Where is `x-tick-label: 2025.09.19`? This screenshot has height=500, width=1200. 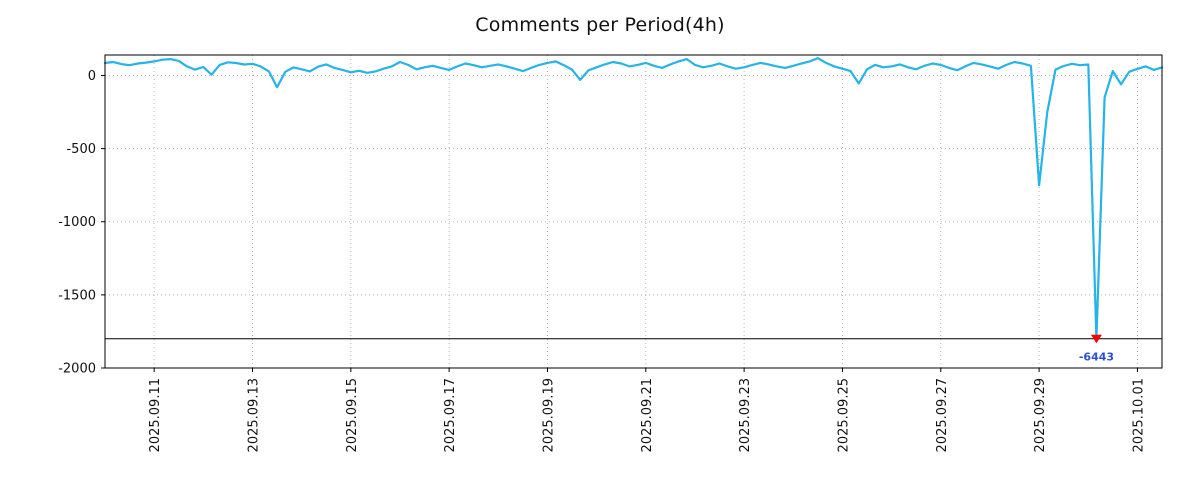 x-tick-label: 2025.09.19 is located at coordinates (548, 415).